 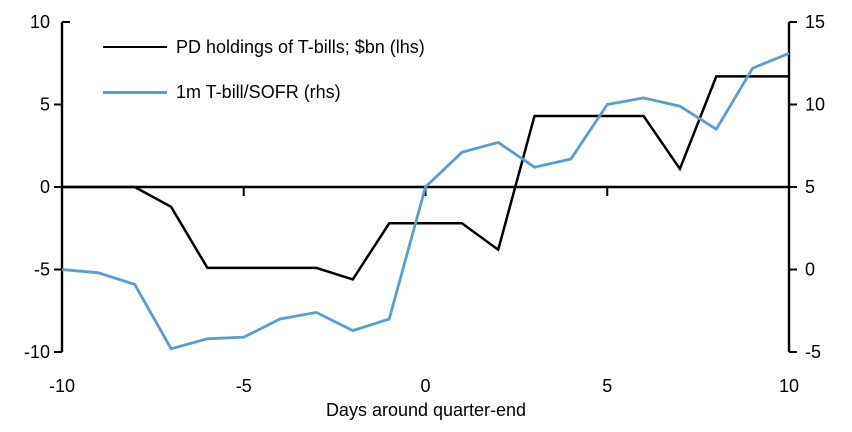 What do you see at coordinates (815, 105) in the screenshot?
I see `right-axis-tick-label: 10` at bounding box center [815, 105].